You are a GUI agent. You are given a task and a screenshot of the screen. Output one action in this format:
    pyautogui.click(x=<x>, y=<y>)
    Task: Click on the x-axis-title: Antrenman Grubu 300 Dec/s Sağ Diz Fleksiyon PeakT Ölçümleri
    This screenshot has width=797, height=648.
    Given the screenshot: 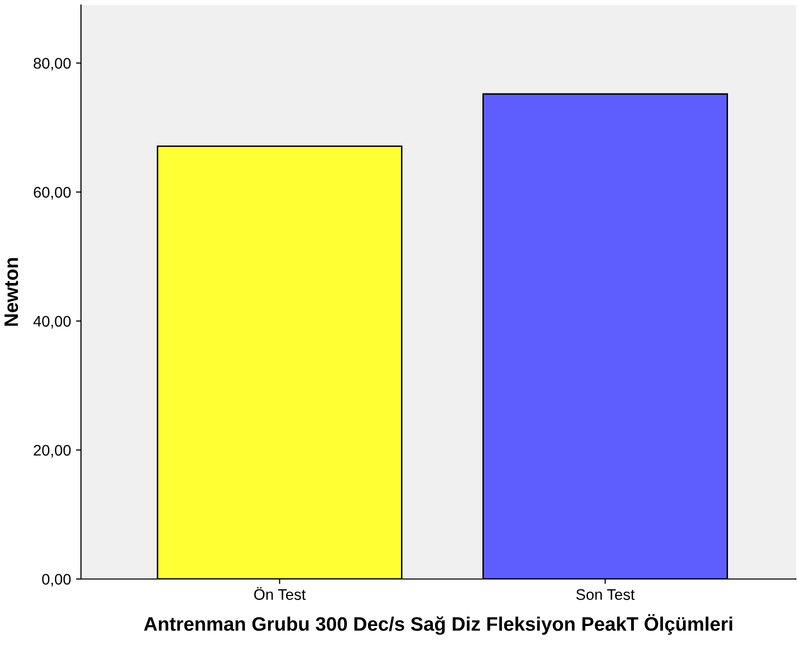 What is the action you would take?
    pyautogui.click(x=438, y=624)
    